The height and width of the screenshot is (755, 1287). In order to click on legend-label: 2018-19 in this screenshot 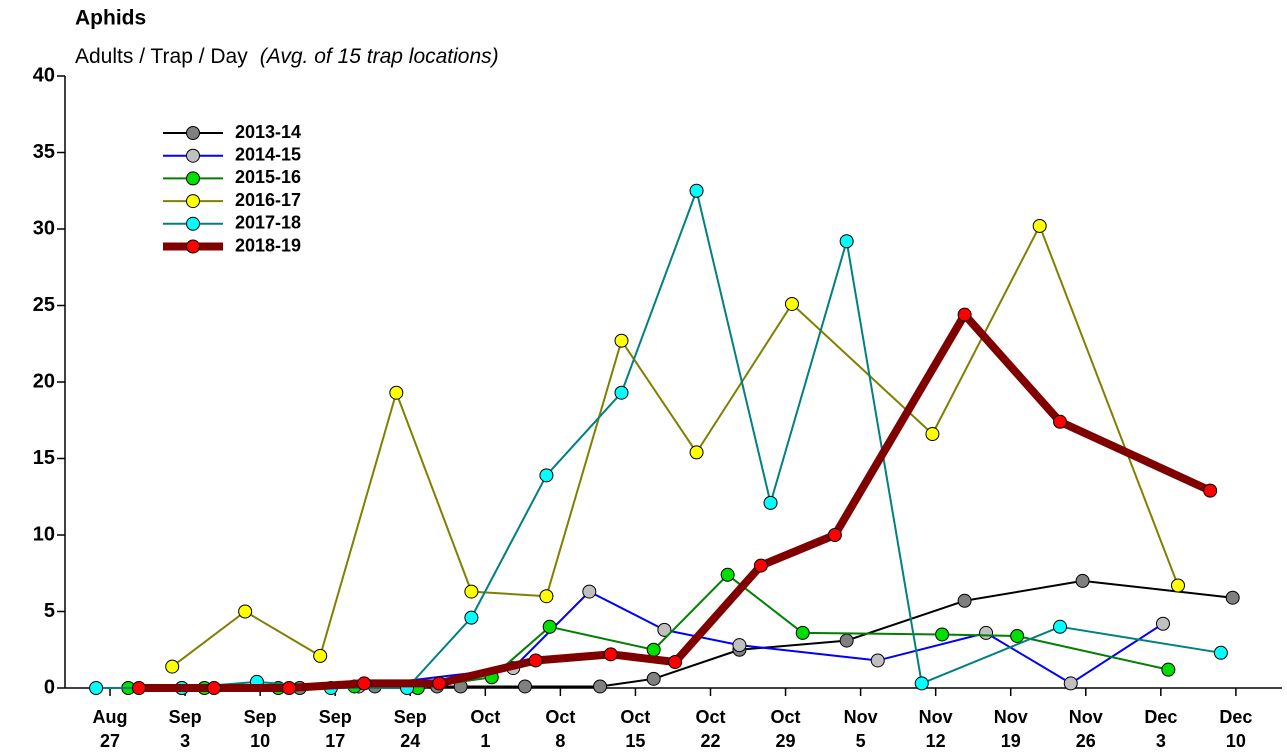, I will do `click(268, 245)`.